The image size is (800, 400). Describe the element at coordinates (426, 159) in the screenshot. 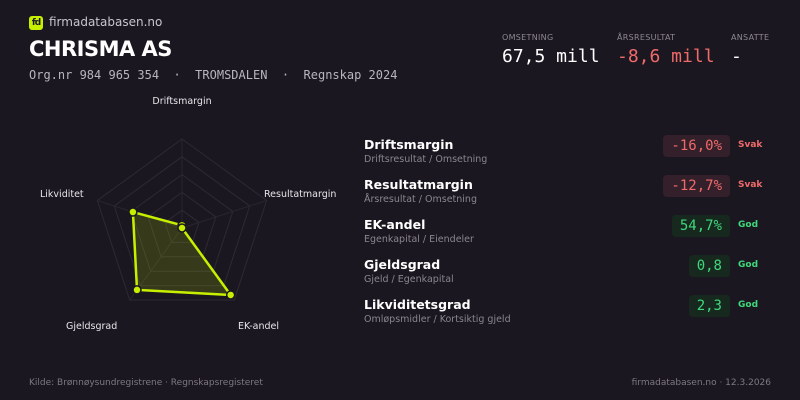

I see `metric-formula: Driftsresultat / Omsetning` at that location.